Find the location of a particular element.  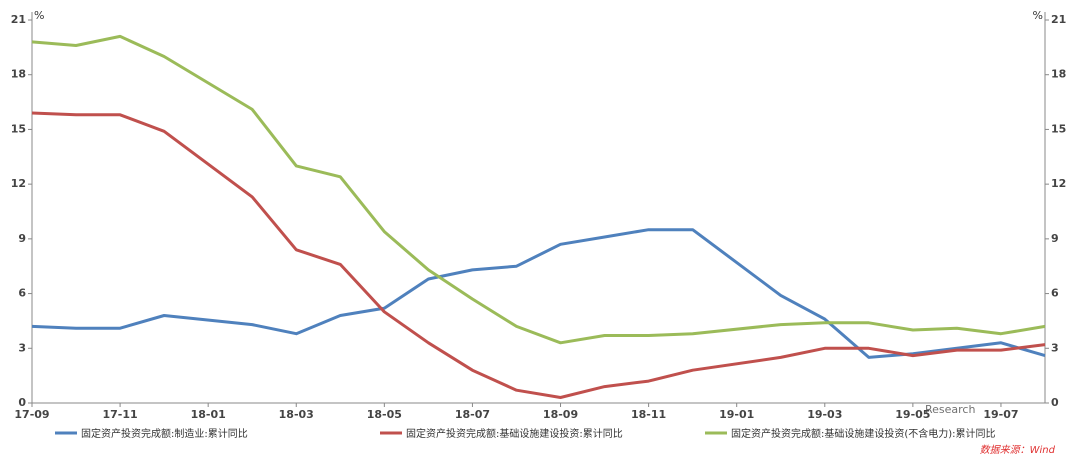

y2-tick-label: 0 is located at coordinates (1055, 402).